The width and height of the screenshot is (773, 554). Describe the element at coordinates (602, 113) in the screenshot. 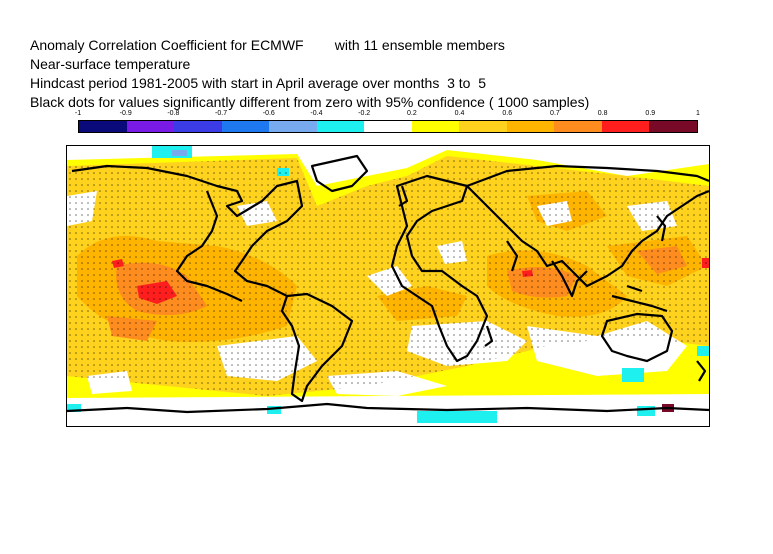

I see `colorbar-tick-label: 0.8` at that location.